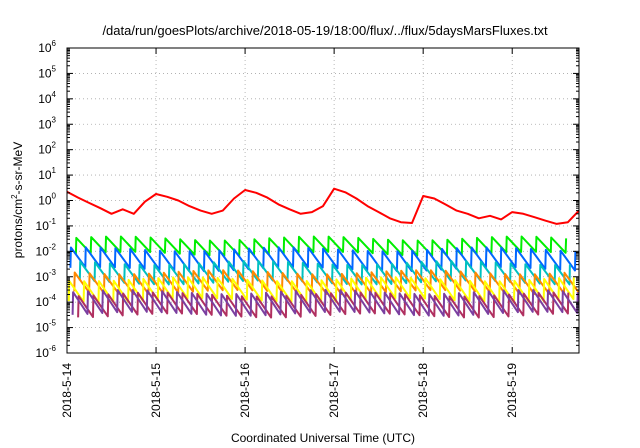 The width and height of the screenshot is (640, 448). I want to click on y-tick-label: 10³, so click(47, 123).